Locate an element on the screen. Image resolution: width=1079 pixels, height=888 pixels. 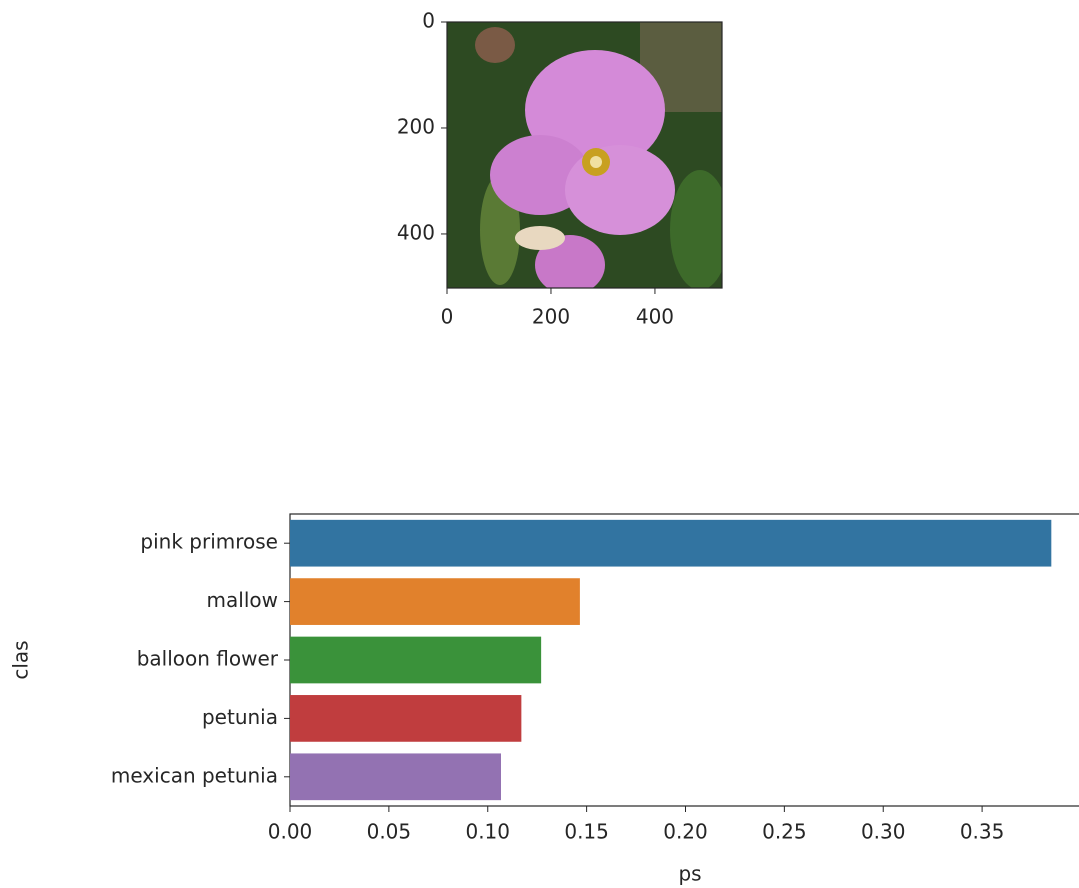
y-tick-label: balloon flower is located at coordinates (208, 659).